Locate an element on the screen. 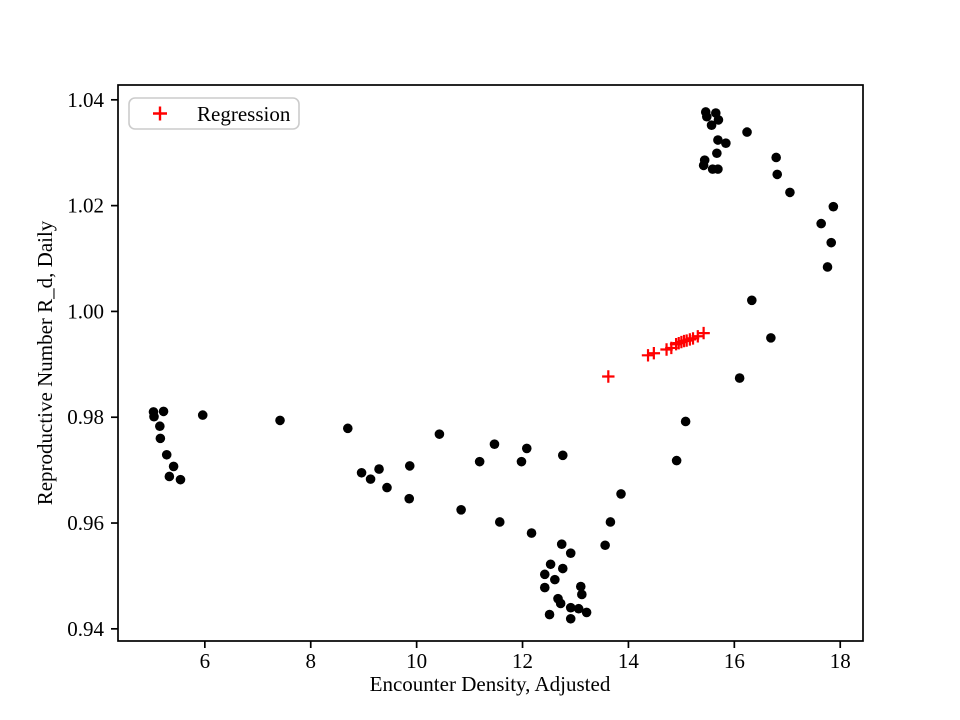  y-tick-label: 0.94 is located at coordinates (85, 629).